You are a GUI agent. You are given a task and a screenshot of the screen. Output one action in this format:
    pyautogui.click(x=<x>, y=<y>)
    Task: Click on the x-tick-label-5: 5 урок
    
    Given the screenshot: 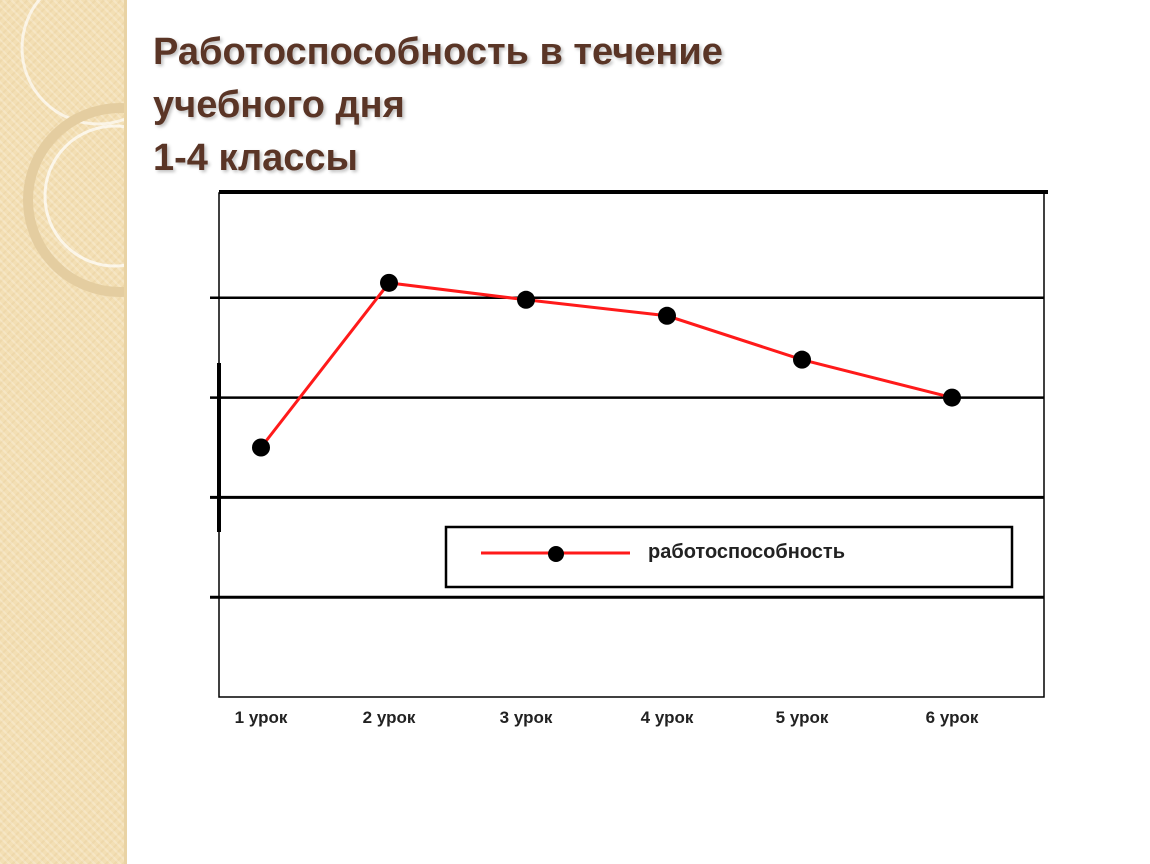 What is the action you would take?
    pyautogui.click(x=802, y=717)
    